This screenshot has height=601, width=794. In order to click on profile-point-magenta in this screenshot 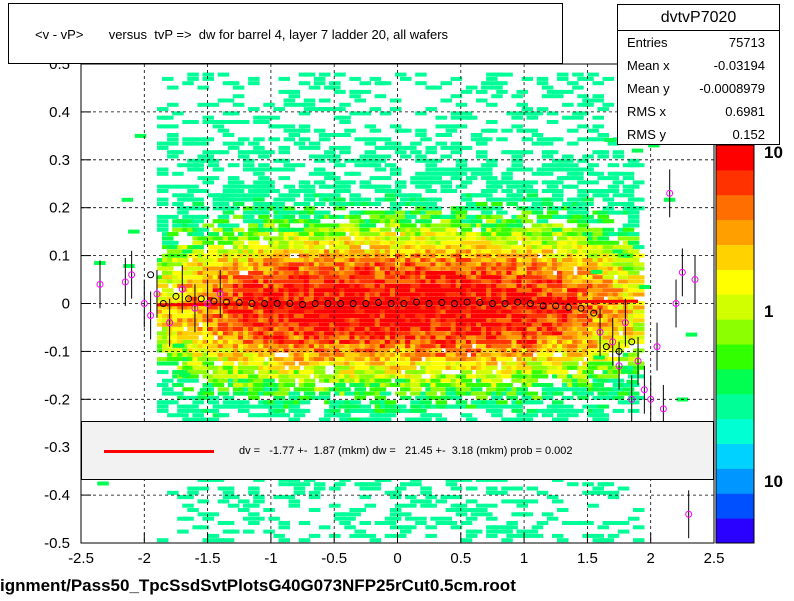, I will do `click(151, 315)`.